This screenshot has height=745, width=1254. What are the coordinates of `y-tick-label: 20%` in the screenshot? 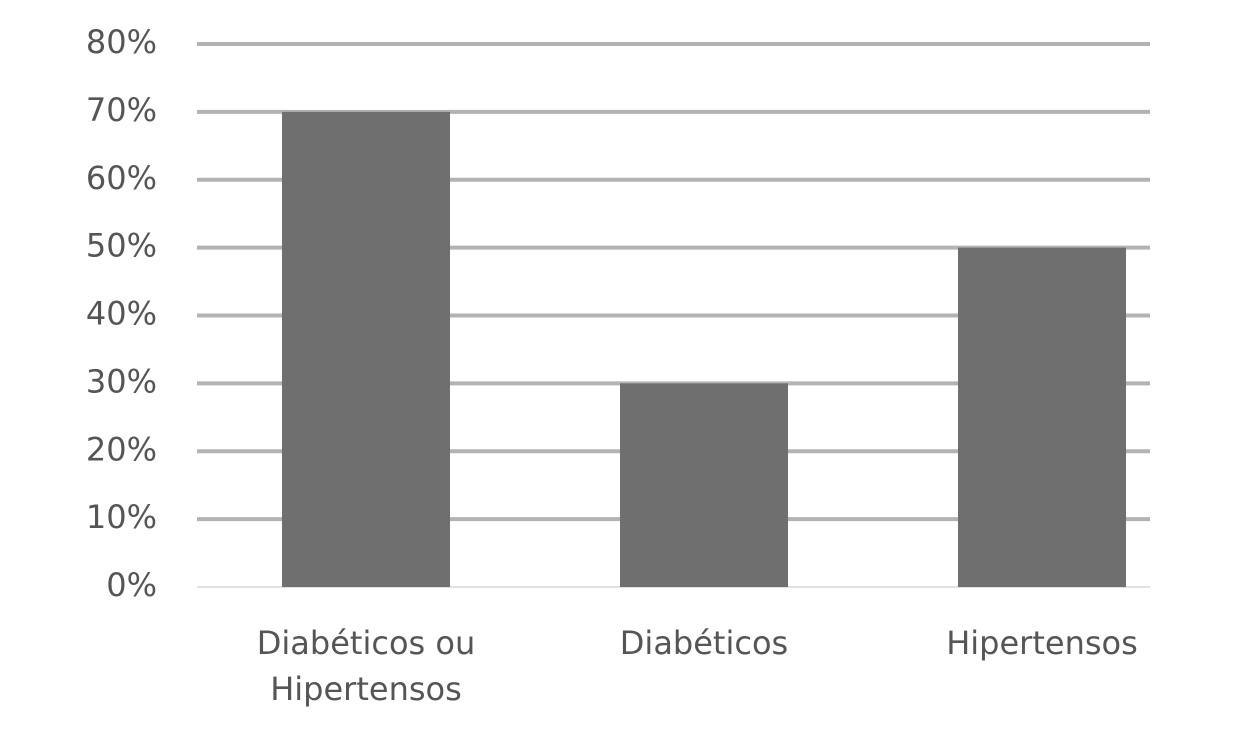 It's located at (121, 449).